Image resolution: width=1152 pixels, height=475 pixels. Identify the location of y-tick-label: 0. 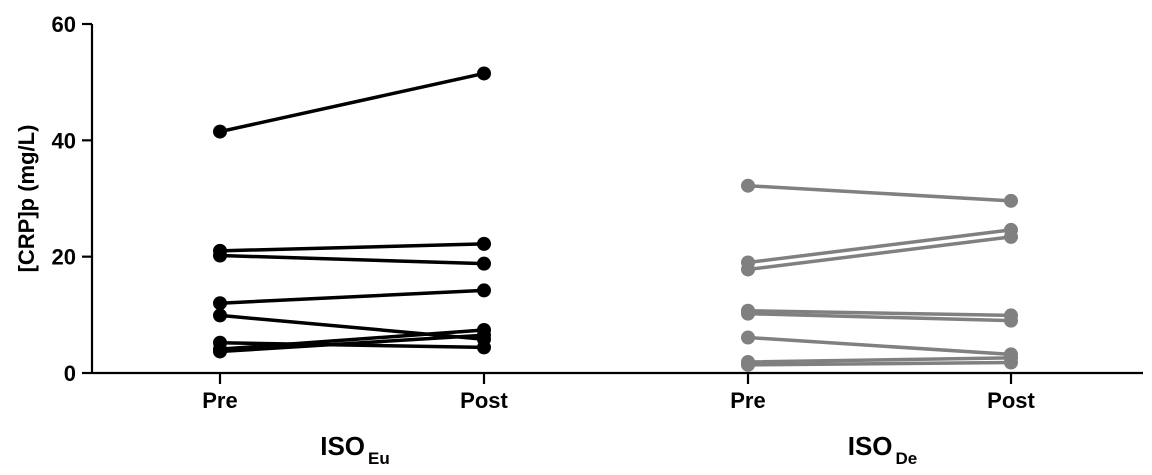
(70, 373).